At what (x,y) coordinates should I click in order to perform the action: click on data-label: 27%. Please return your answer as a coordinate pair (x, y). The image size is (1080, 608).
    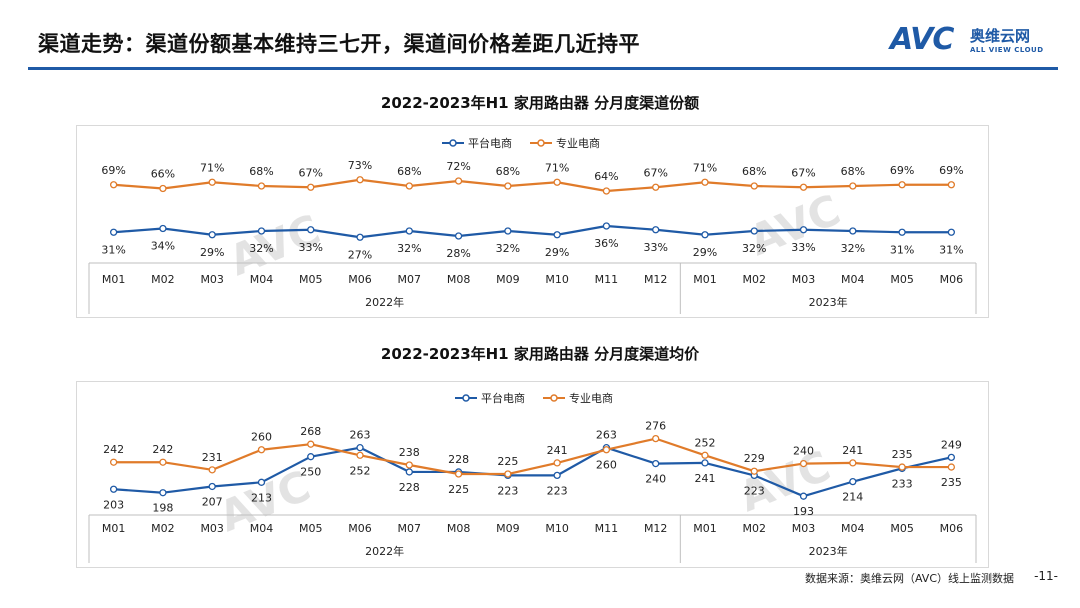
    Looking at the image, I should click on (360, 254).